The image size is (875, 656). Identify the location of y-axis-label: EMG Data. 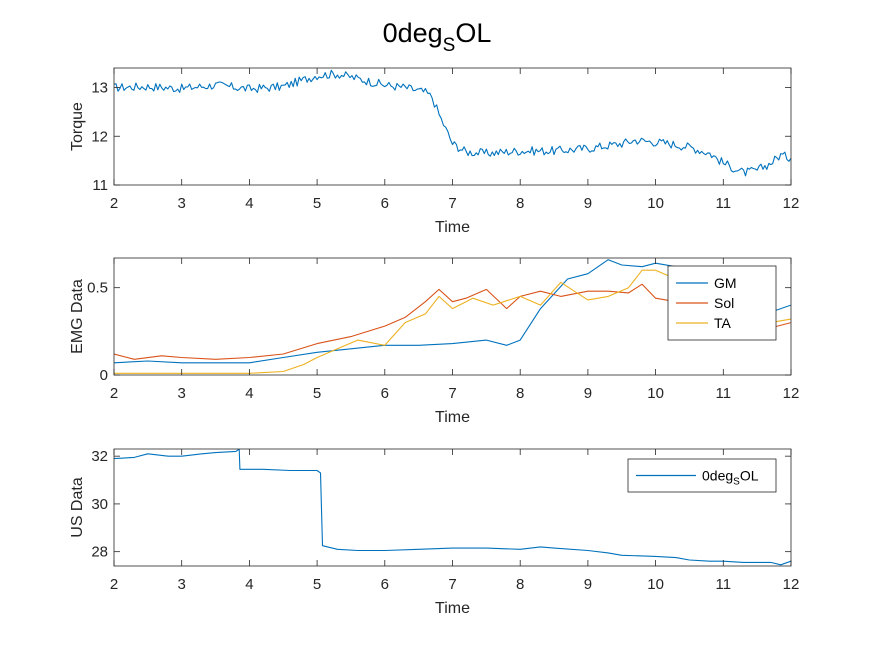
(77, 316).